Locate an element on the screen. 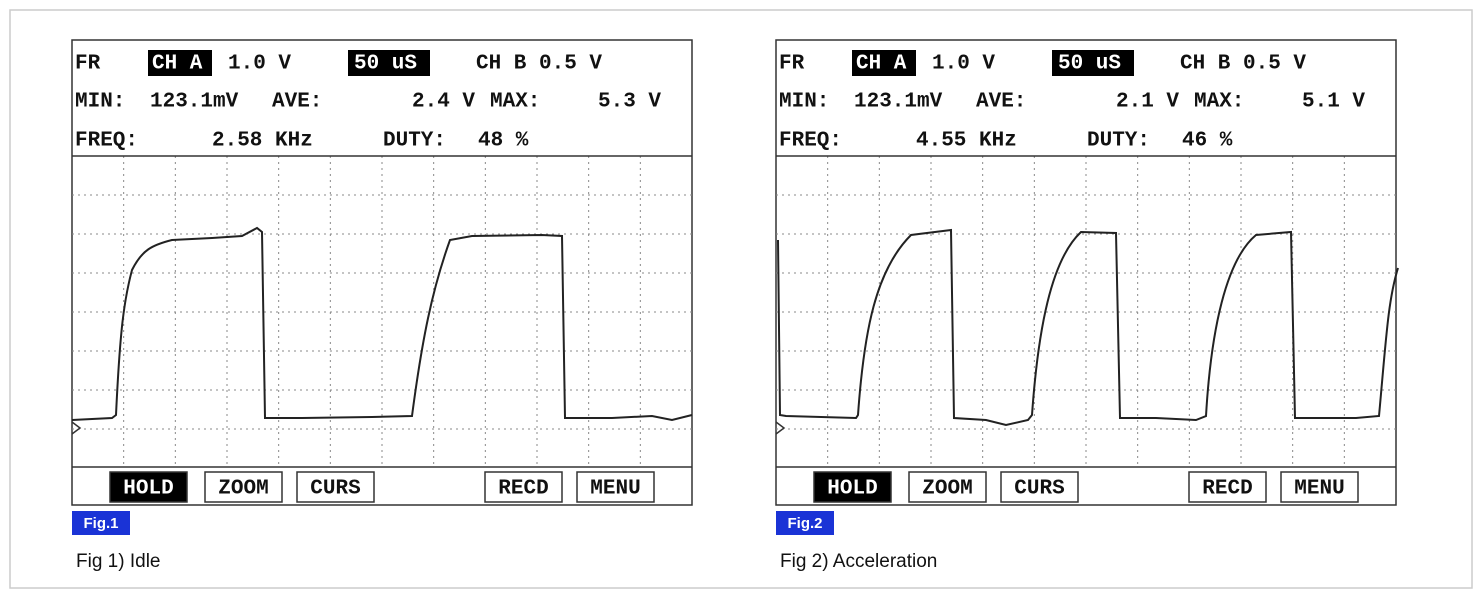 The width and height of the screenshot is (1482, 598). status-text: 46 % is located at coordinates (1207, 141).